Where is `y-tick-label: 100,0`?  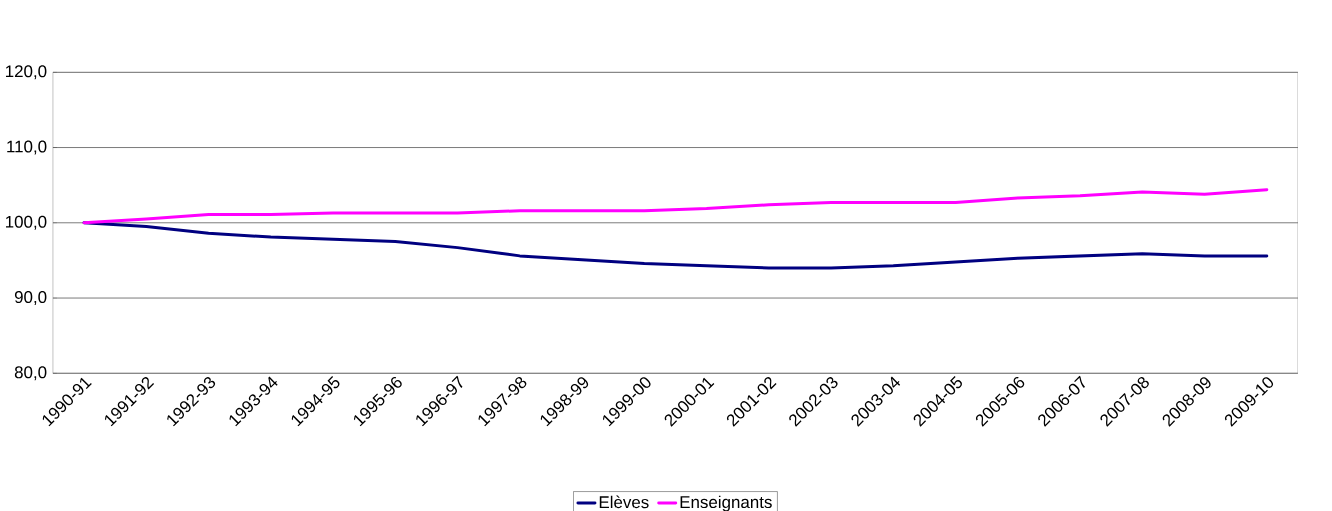 y-tick-label: 100,0 is located at coordinates (26, 222).